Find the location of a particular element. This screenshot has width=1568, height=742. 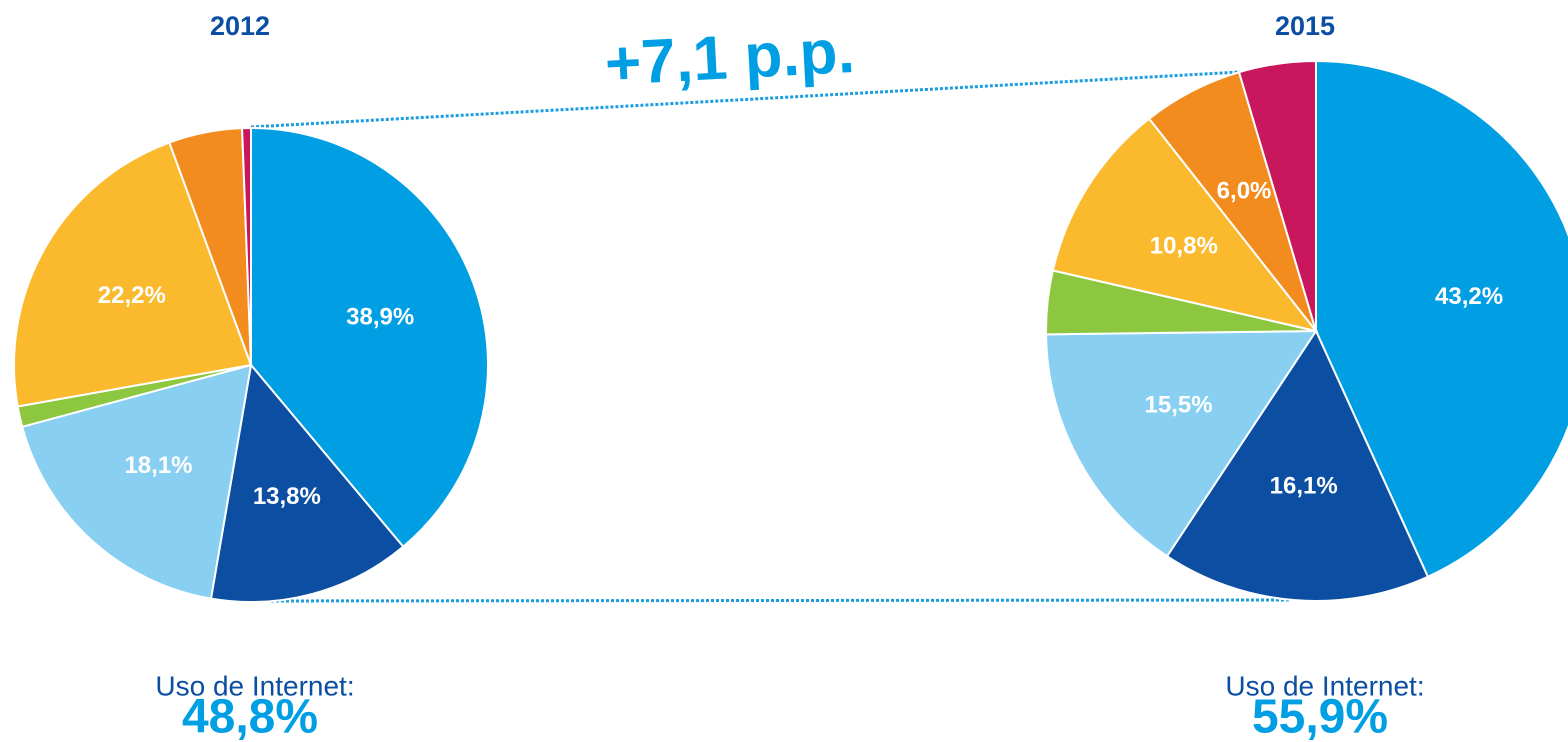

chart-title: 2012 is located at coordinates (240, 26).